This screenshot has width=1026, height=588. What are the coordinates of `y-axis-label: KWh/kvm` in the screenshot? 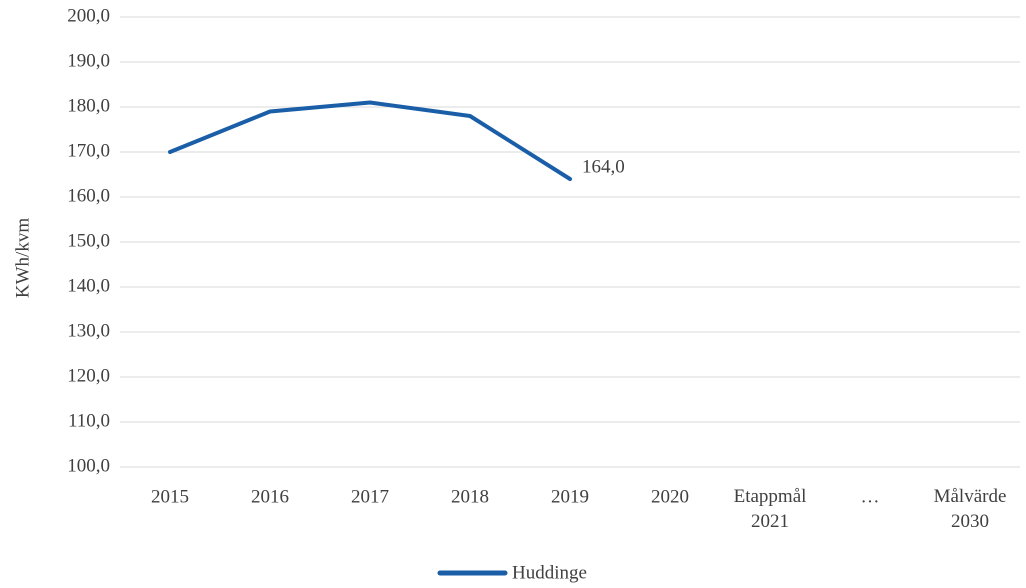 It's located at (22, 258).